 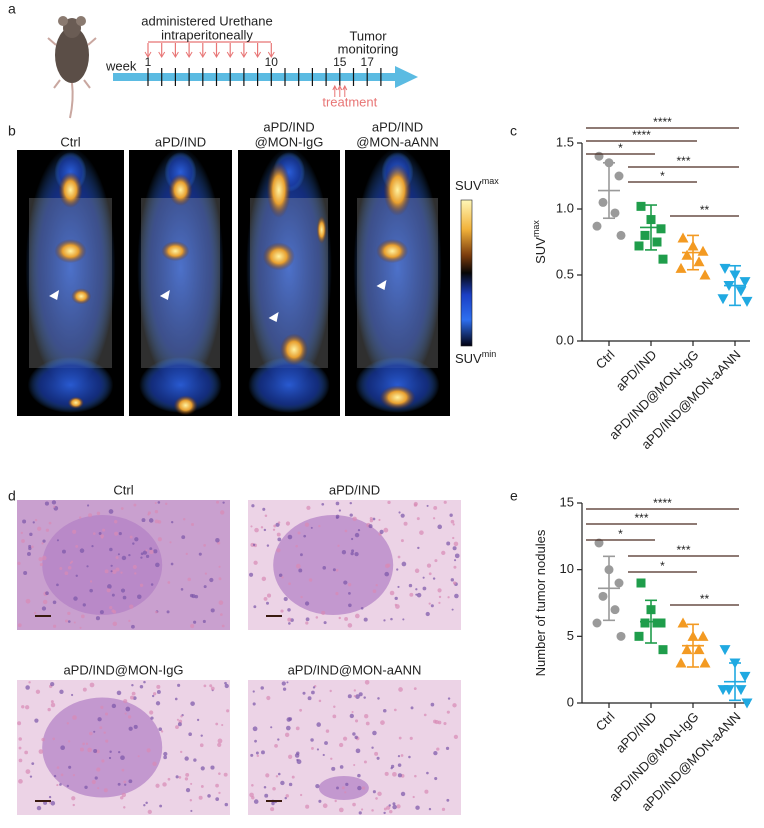 What do you see at coordinates (70, 141) in the screenshot?
I see `pet-group-label: Ctrl` at bounding box center [70, 141].